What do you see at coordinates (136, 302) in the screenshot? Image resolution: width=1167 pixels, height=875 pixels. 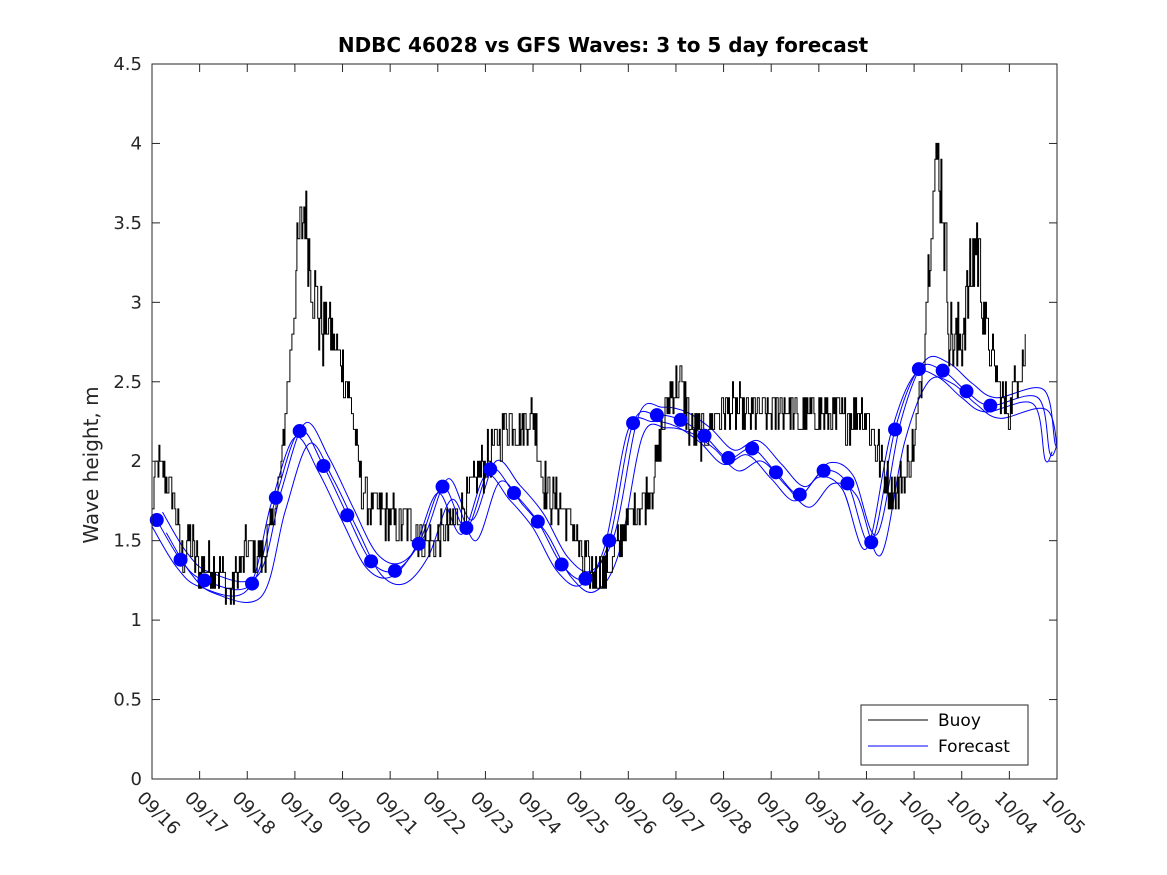 I see `y-tick-label: 3` at bounding box center [136, 302].